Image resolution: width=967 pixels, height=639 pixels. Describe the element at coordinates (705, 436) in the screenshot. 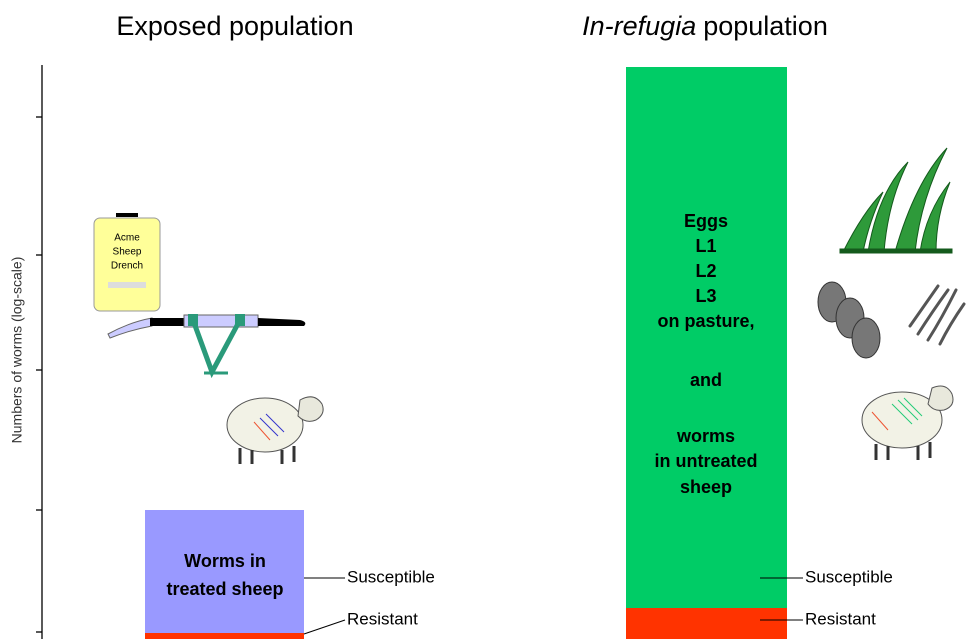

I see `bar-label: worms` at that location.